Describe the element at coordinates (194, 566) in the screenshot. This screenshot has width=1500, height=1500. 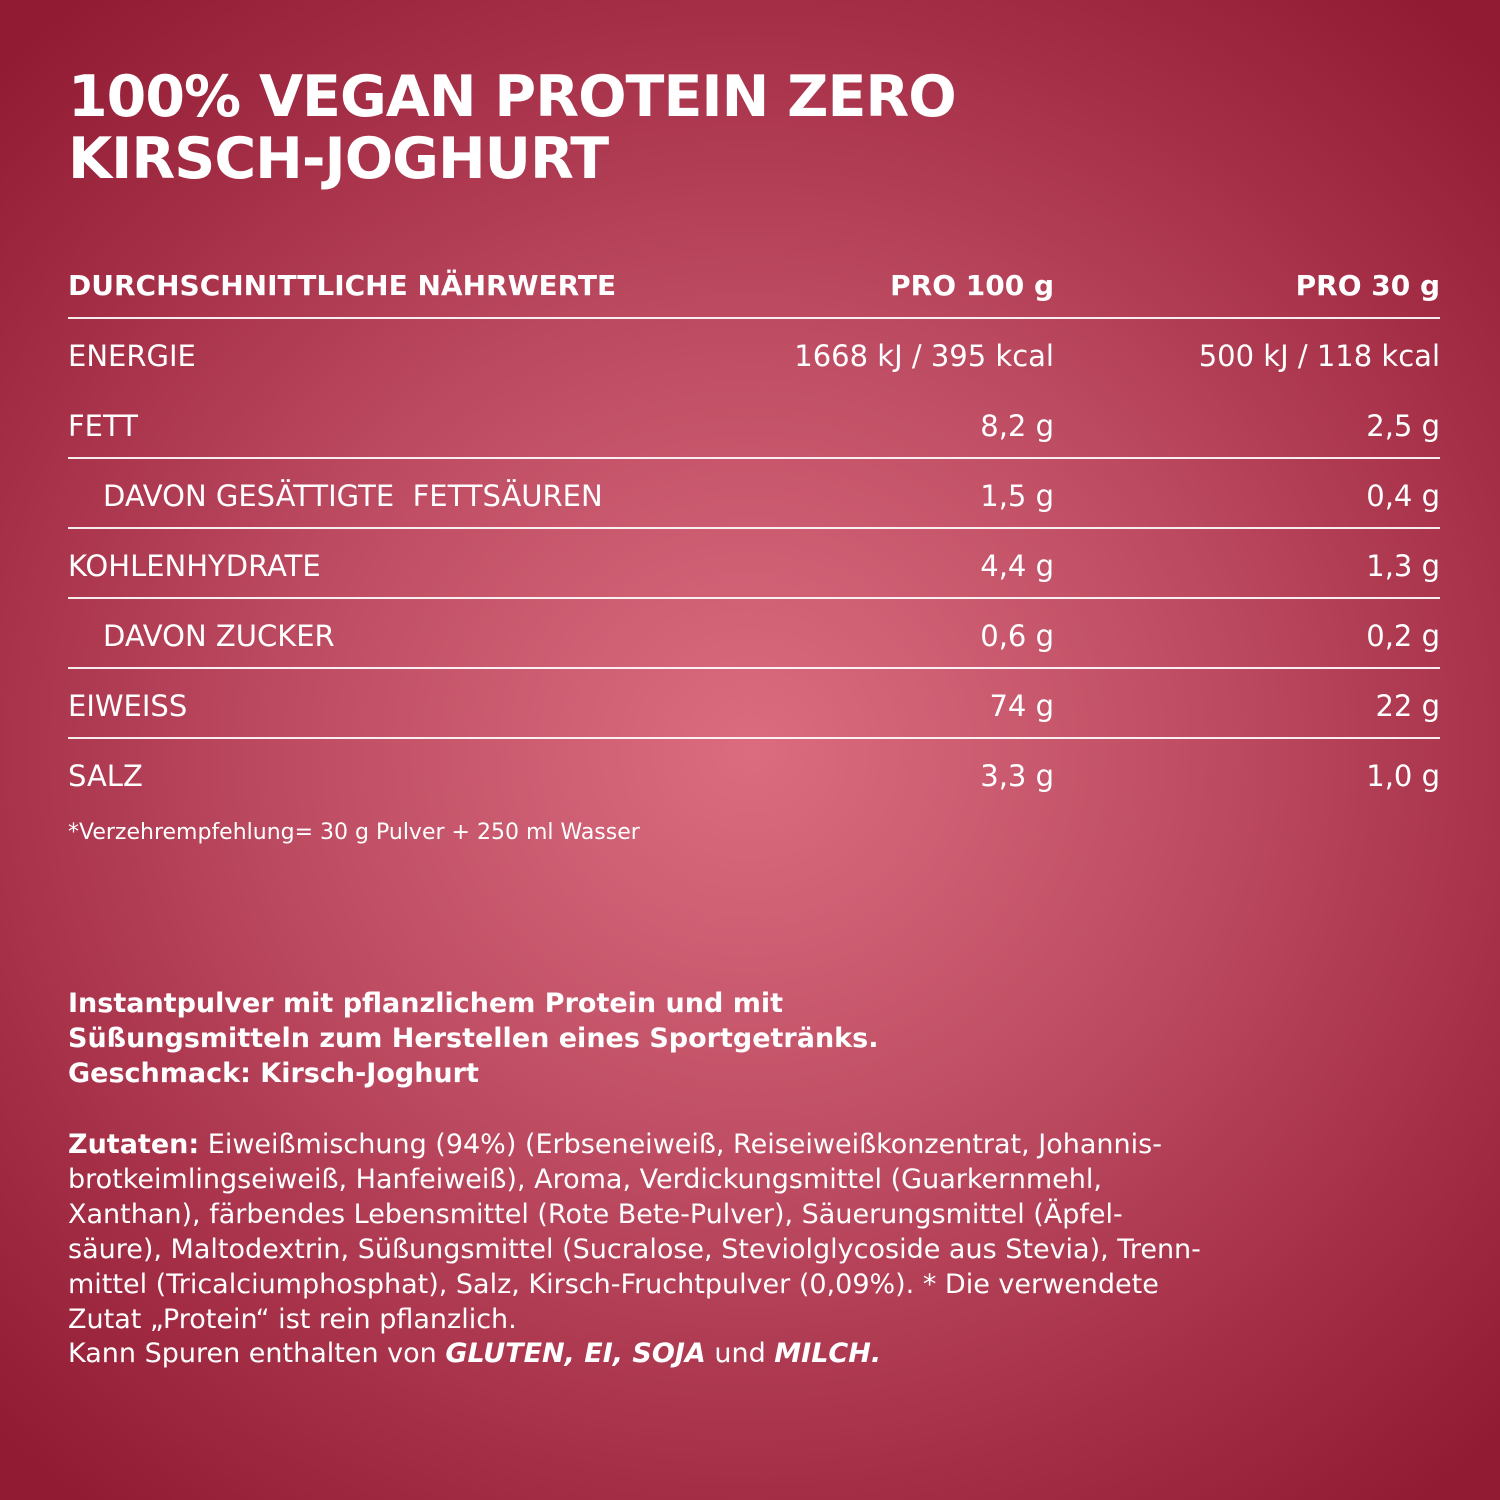
I see `row-label: KOHLENHYDRATE` at that location.